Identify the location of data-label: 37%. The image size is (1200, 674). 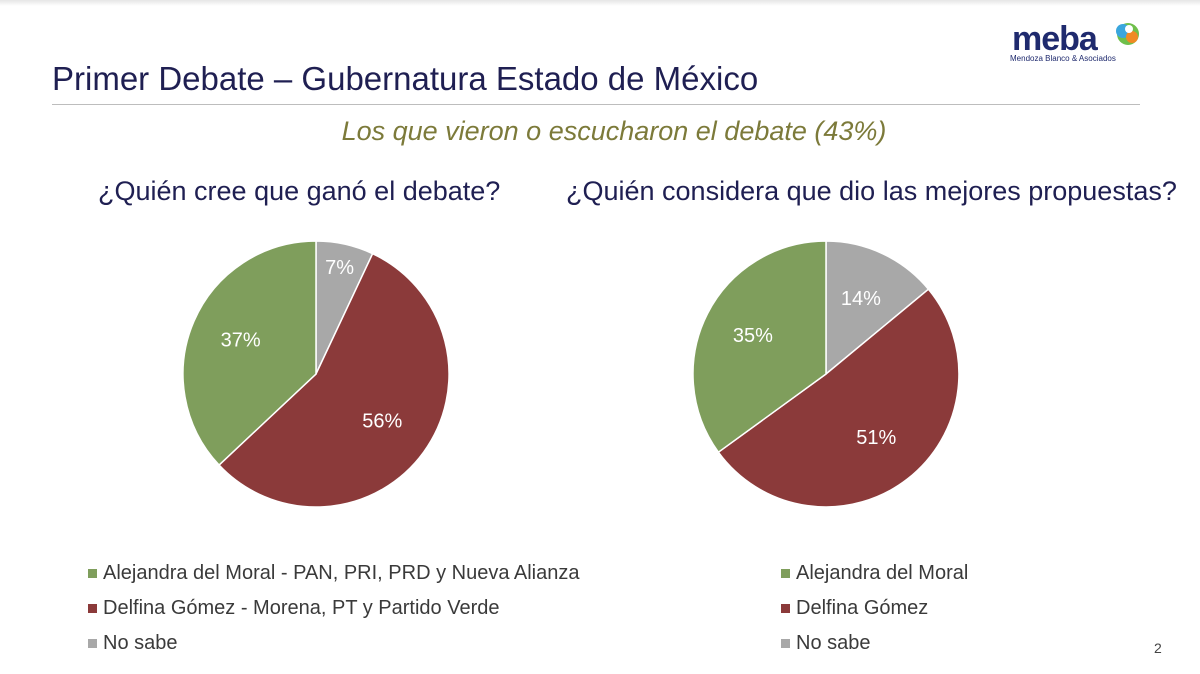
(241, 341).